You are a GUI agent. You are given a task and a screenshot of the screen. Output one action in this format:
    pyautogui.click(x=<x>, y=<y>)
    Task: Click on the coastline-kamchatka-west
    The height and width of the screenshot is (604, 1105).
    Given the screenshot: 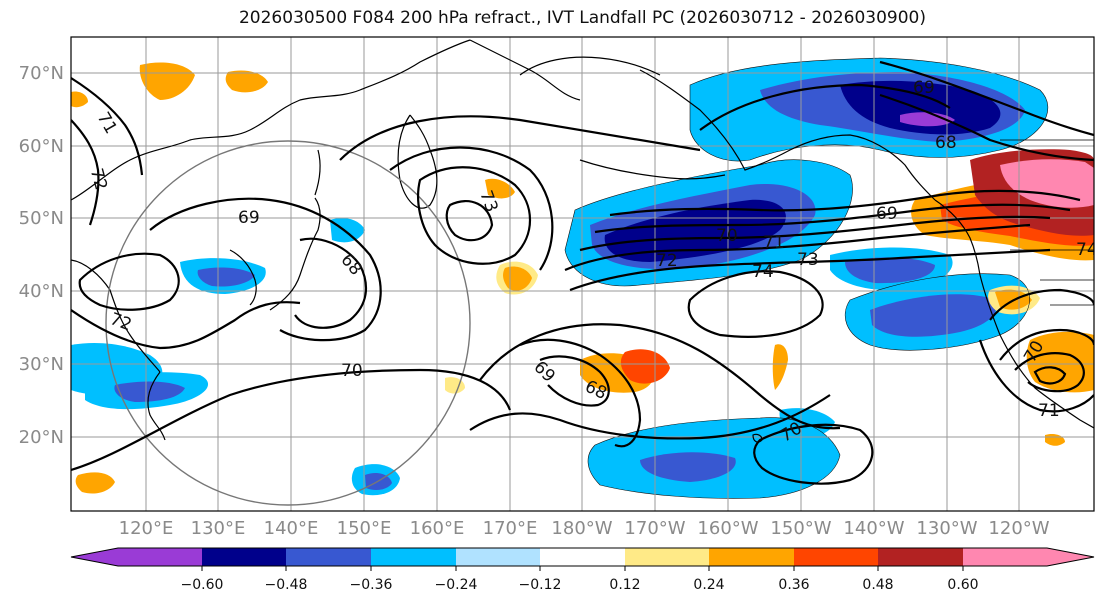 What is the action you would take?
    pyautogui.click(x=404, y=147)
    